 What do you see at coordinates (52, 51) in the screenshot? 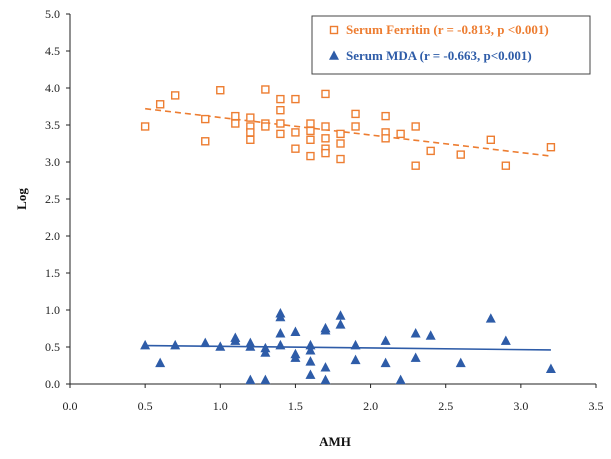
I see `y-tick-label: 4.5` at bounding box center [52, 51].